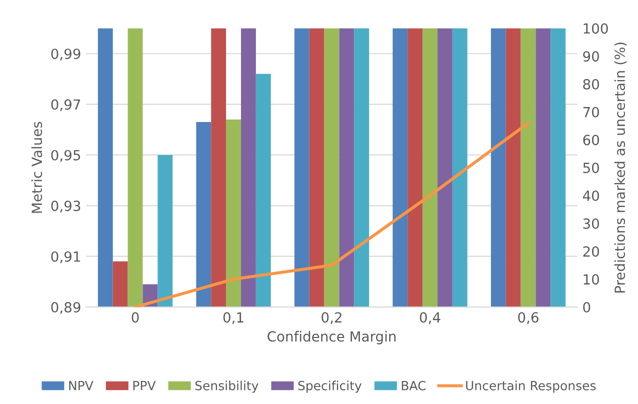 The image size is (638, 404). What do you see at coordinates (591, 84) in the screenshot?
I see `y2-tick-label: 80` at bounding box center [591, 84].